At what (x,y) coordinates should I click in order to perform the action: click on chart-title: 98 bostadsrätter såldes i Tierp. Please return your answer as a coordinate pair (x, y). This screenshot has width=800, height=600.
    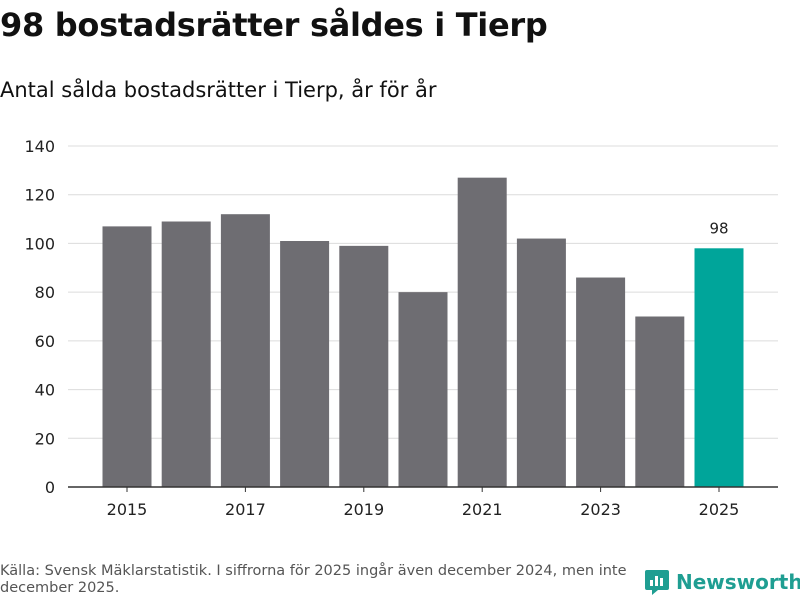
    Looking at the image, I should click on (274, 25).